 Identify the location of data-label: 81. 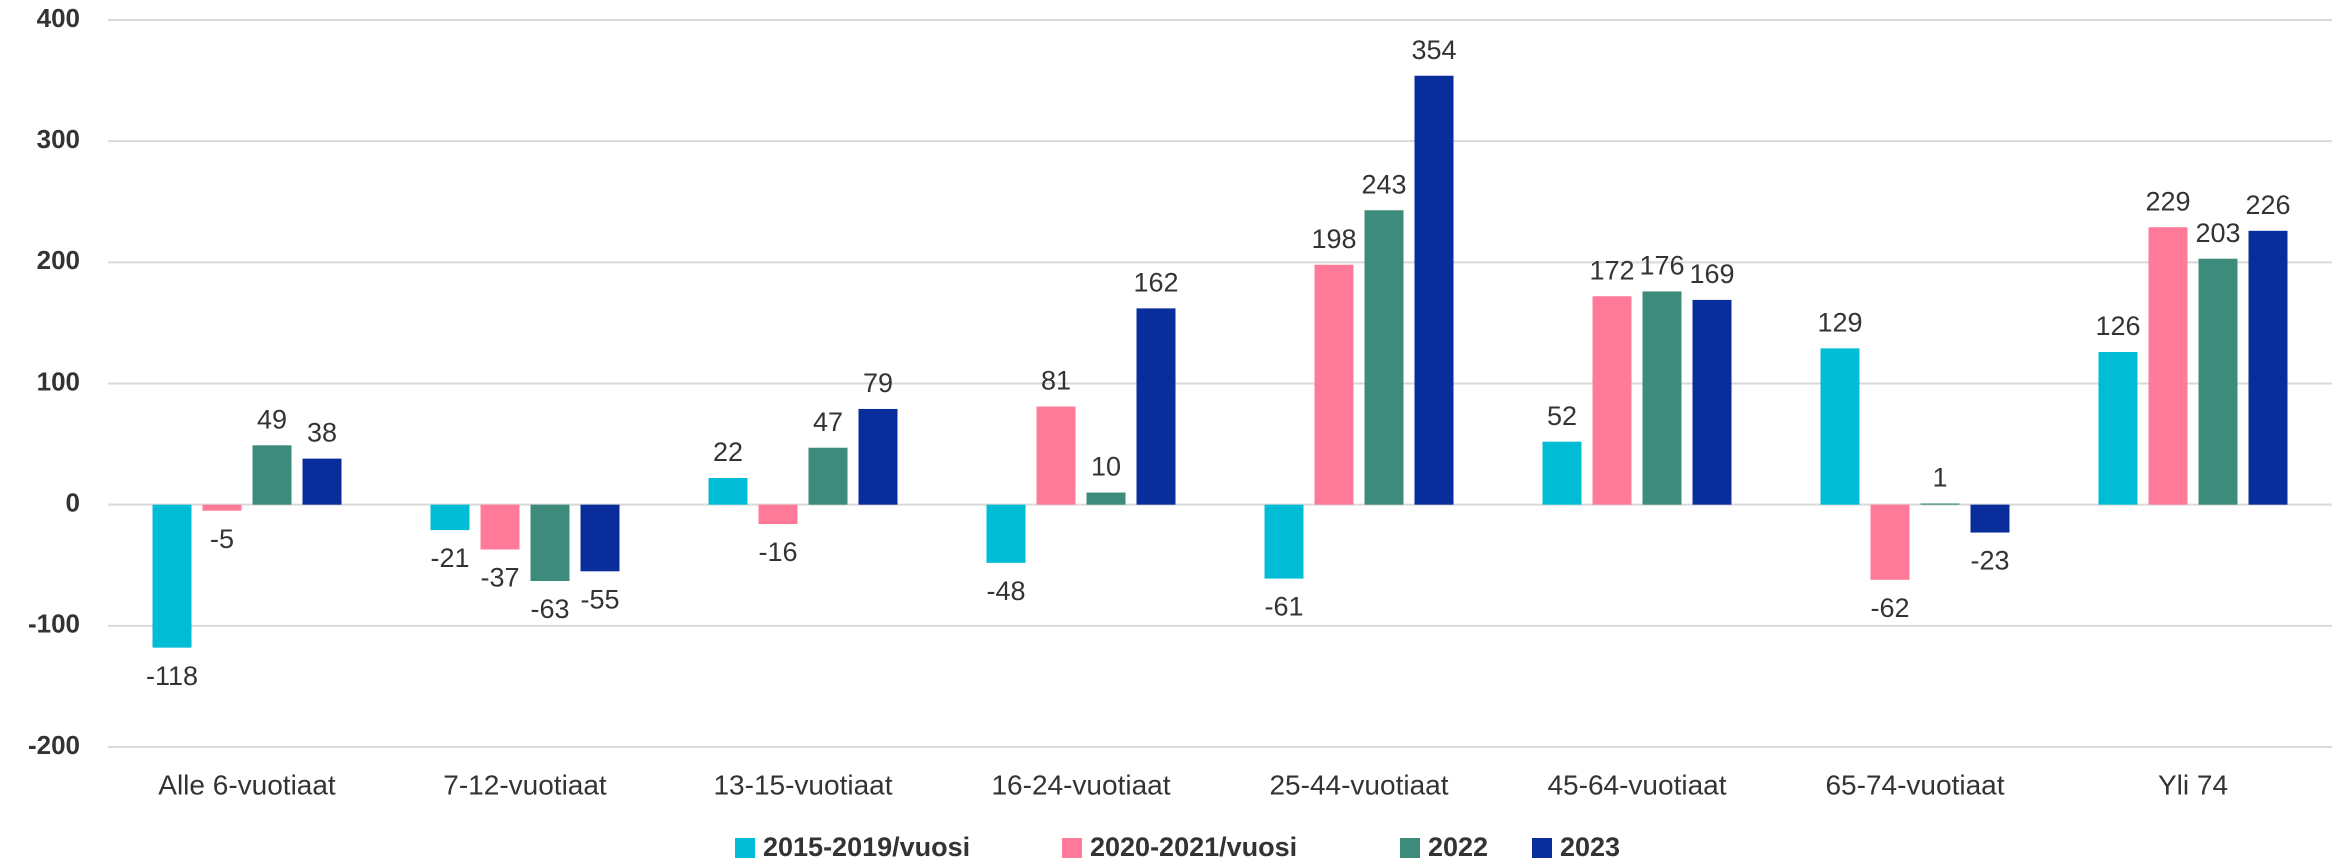
(1056, 381).